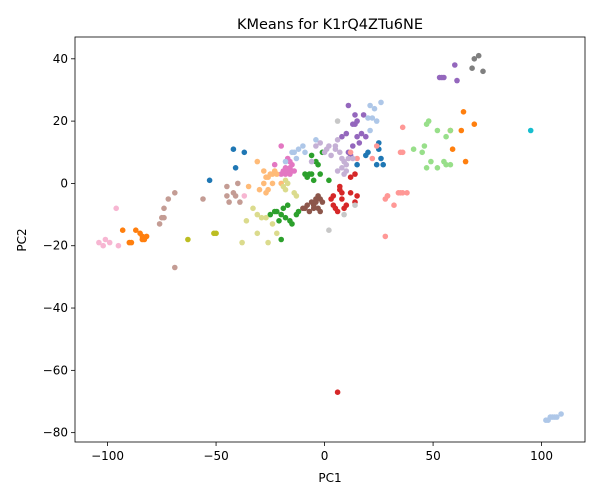  What do you see at coordinates (266, 193) in the screenshot?
I see `cluster-11-point` at bounding box center [266, 193].